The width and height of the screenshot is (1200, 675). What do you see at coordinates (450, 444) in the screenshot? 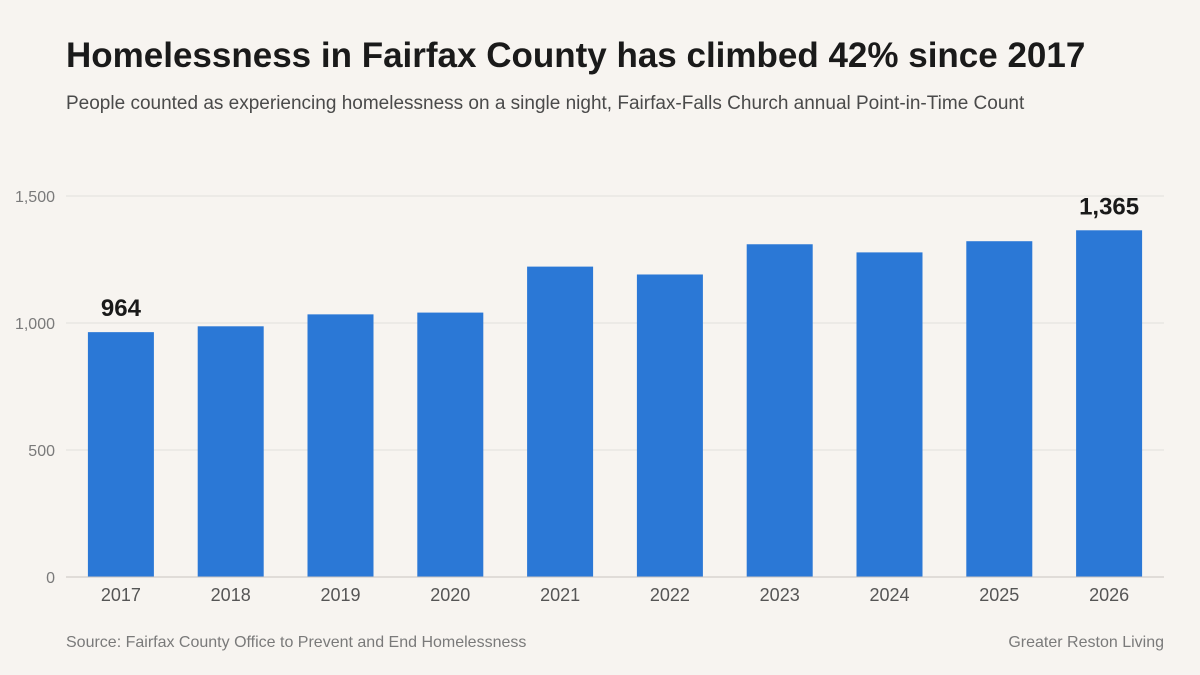
I see `bar-2020` at bounding box center [450, 444].